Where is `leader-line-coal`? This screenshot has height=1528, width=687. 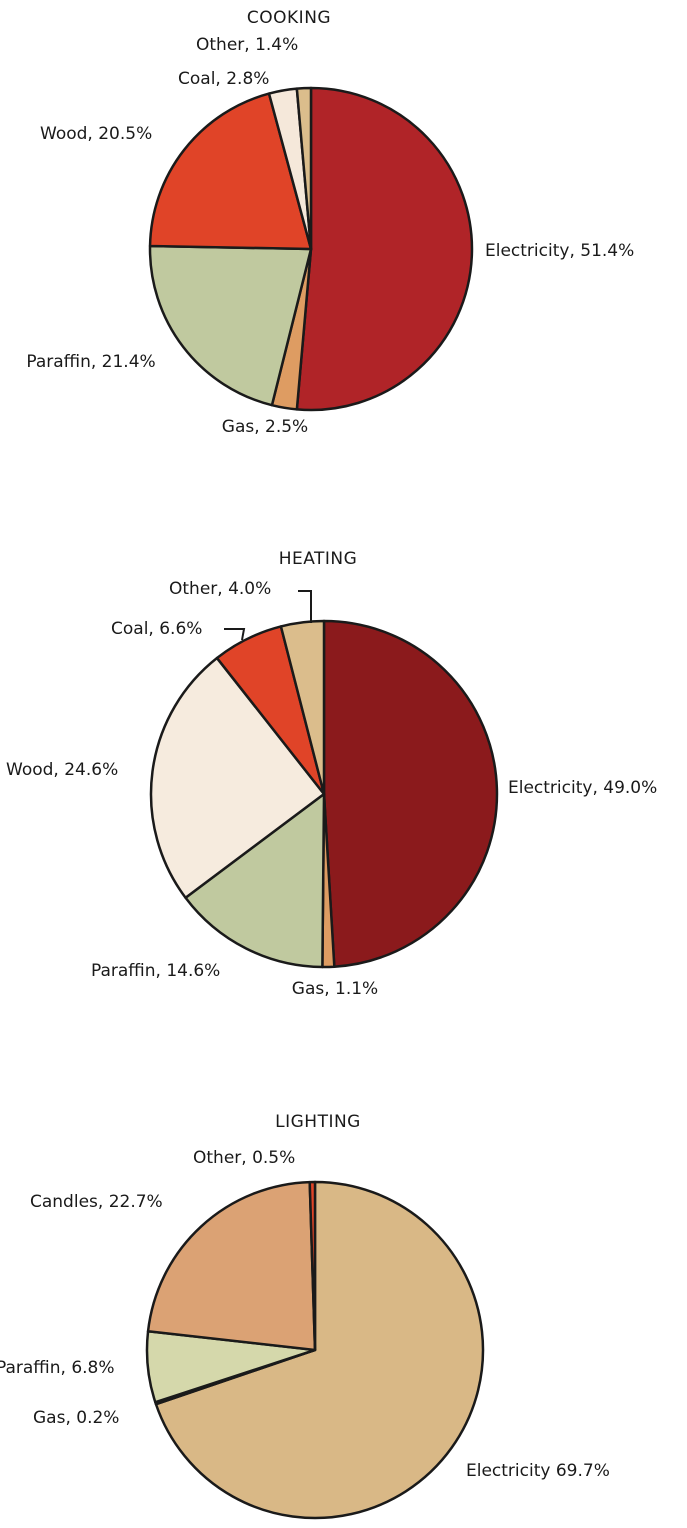 leader-line-coal is located at coordinates (235, 634).